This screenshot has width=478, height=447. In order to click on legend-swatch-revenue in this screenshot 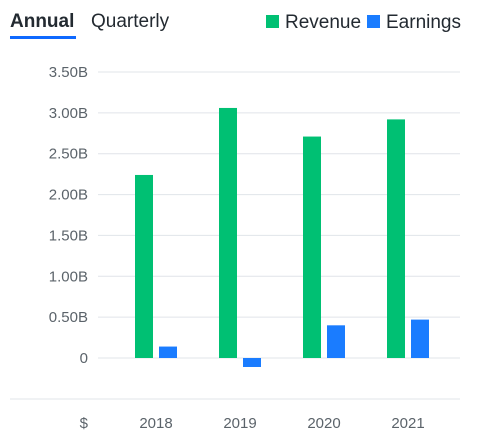, I will do `click(272, 21)`.